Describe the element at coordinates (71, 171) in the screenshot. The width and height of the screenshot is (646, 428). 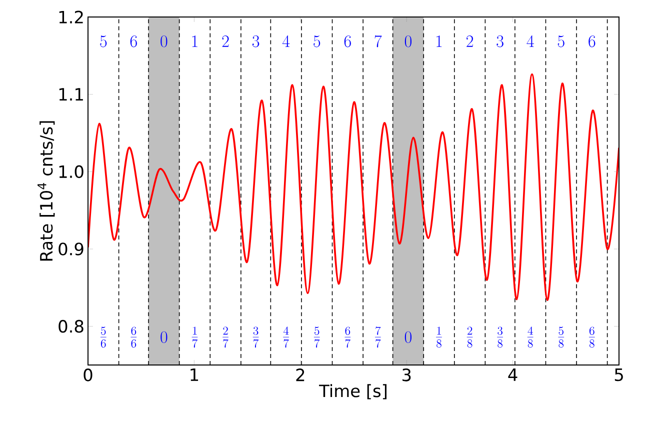
I see `y-tick-label: 1.0` at that location.